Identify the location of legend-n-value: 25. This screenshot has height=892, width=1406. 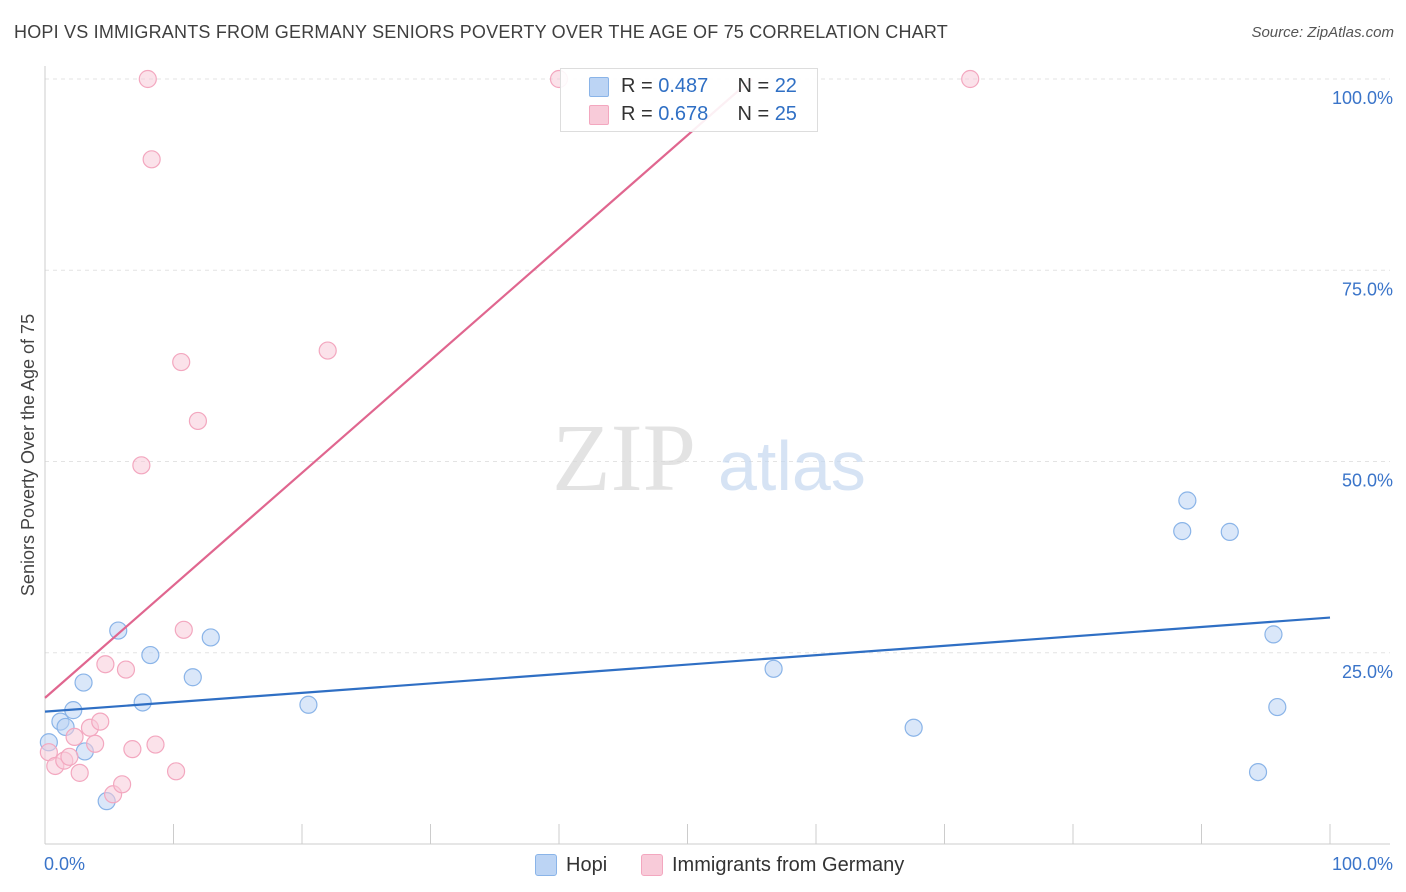
(785, 114).